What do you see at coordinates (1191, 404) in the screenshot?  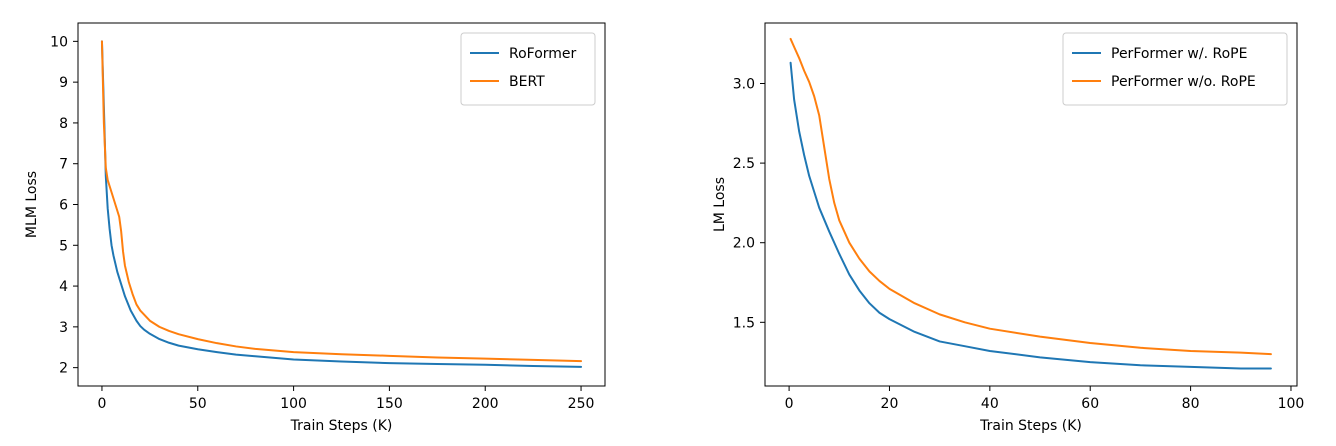 I see `x-tick-label: 80` at bounding box center [1191, 404].